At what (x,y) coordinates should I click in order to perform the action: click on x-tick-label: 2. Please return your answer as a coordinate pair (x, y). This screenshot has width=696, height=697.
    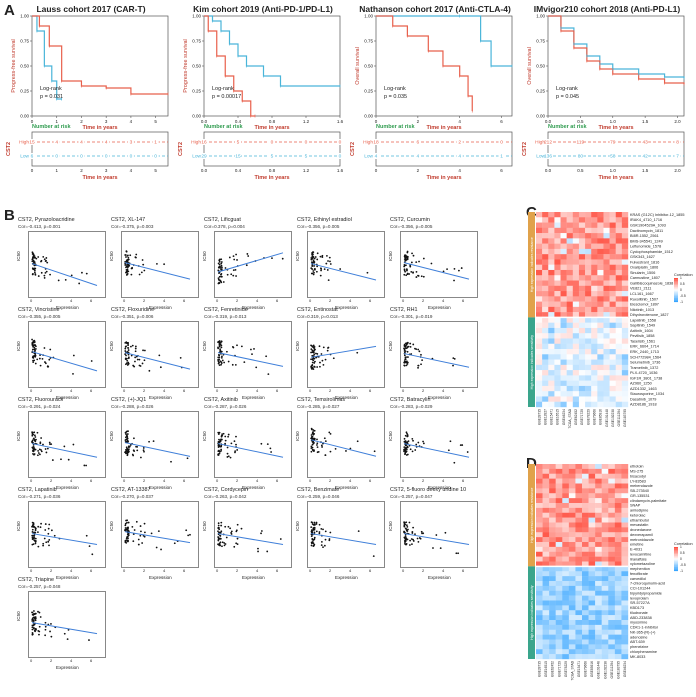
    Looking at the image, I should click on (418, 121).